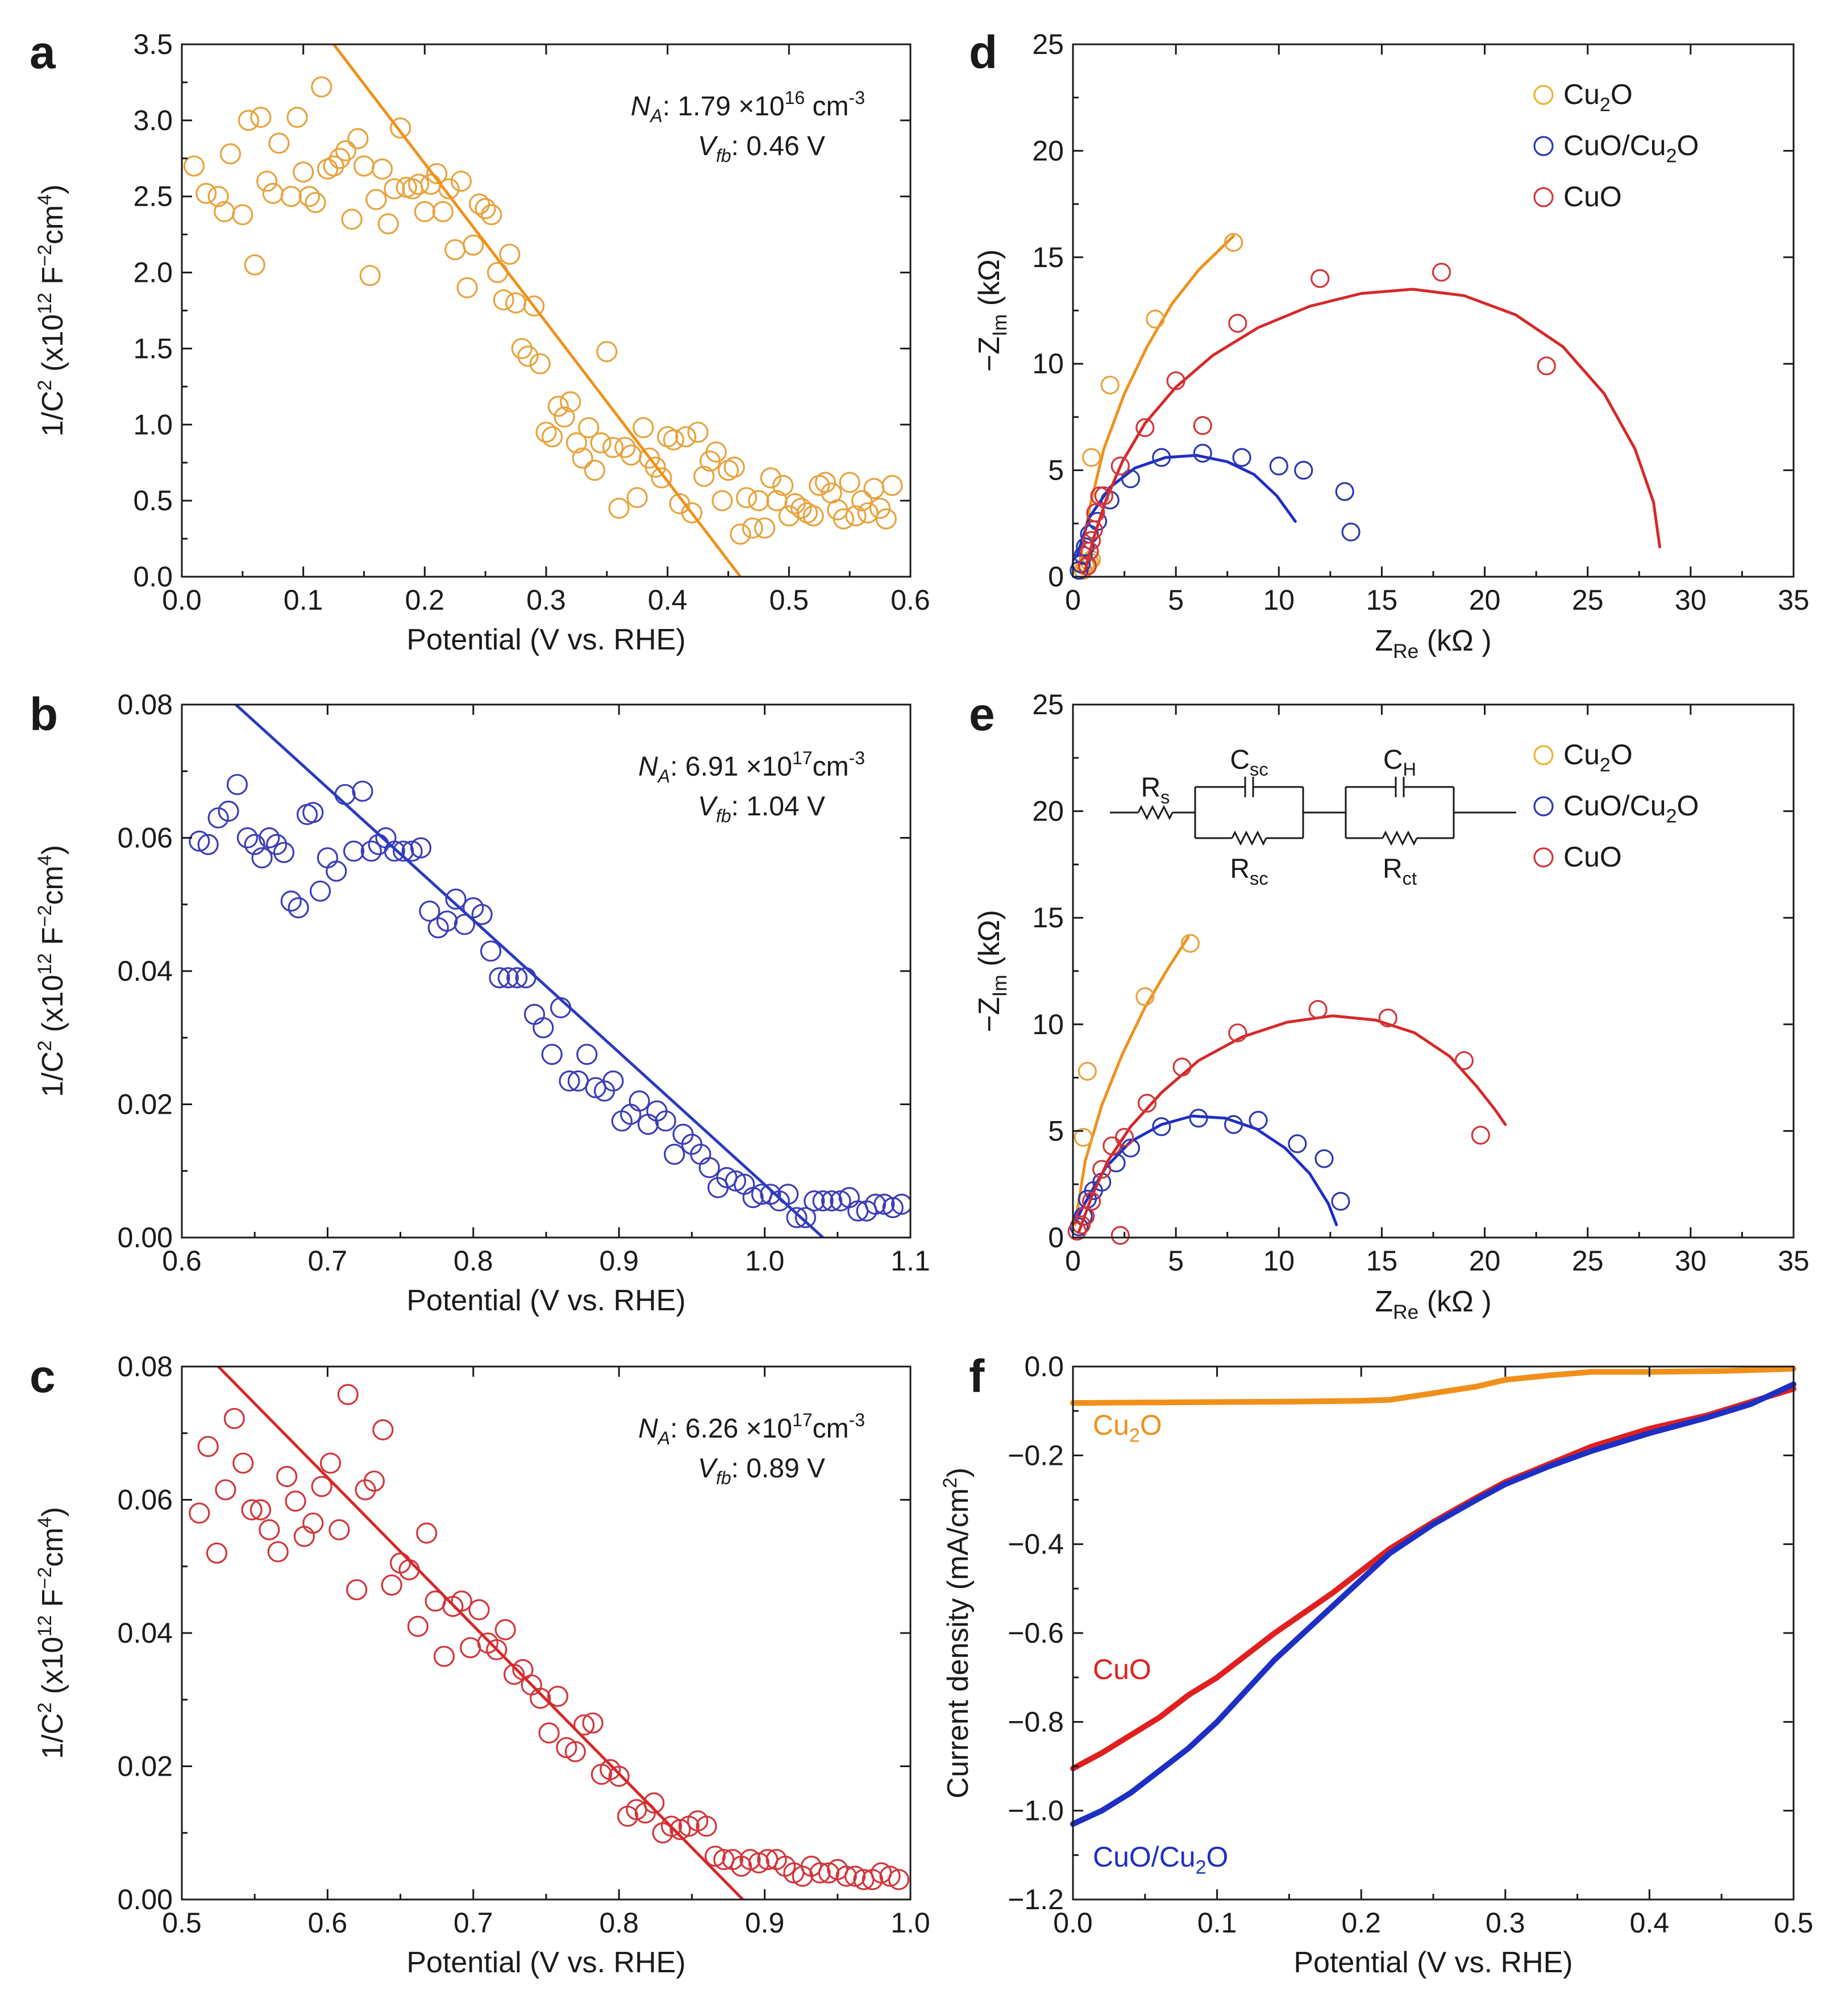  Describe the element at coordinates (1399, 762) in the screenshot. I see `label-ch: CH` at that location.